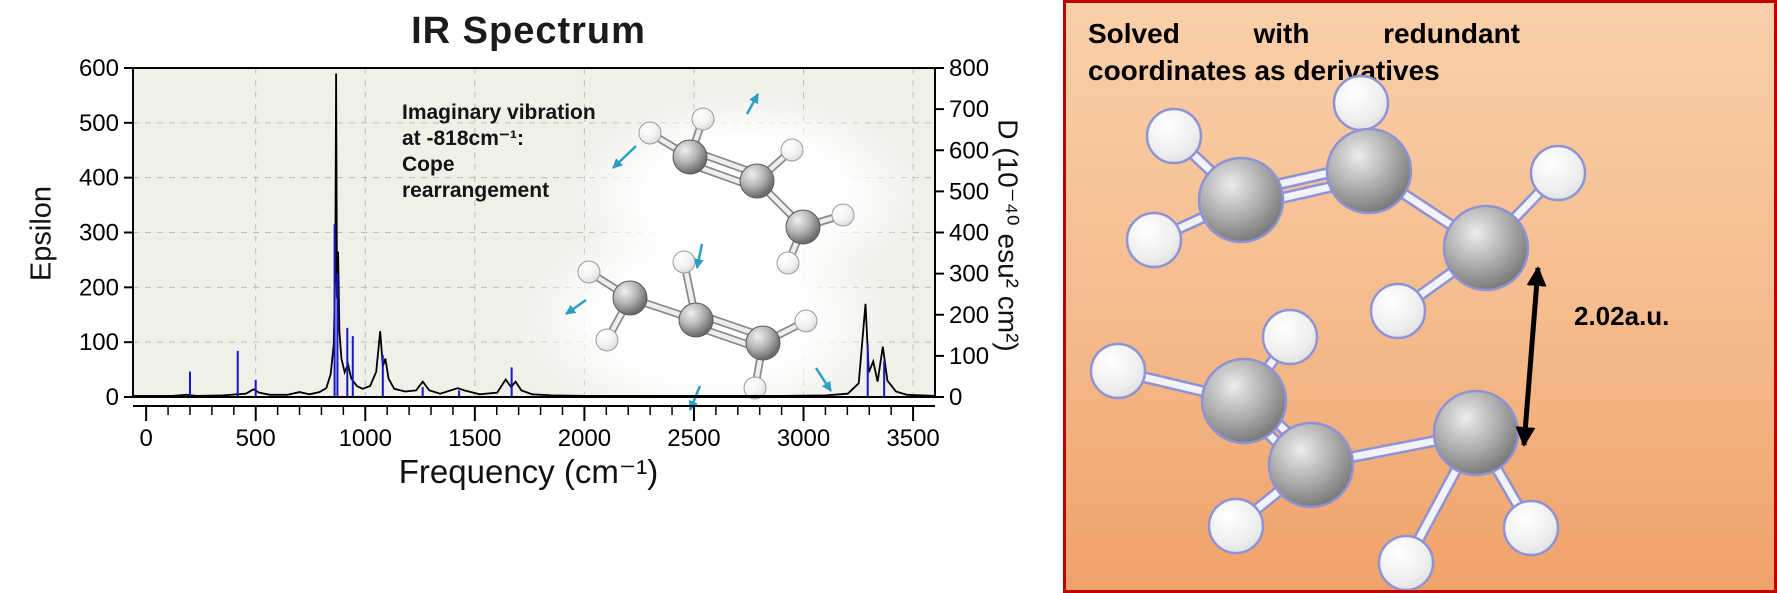 The height and width of the screenshot is (593, 1777). I want to click on molecule-image-upper, so click(746, 191).